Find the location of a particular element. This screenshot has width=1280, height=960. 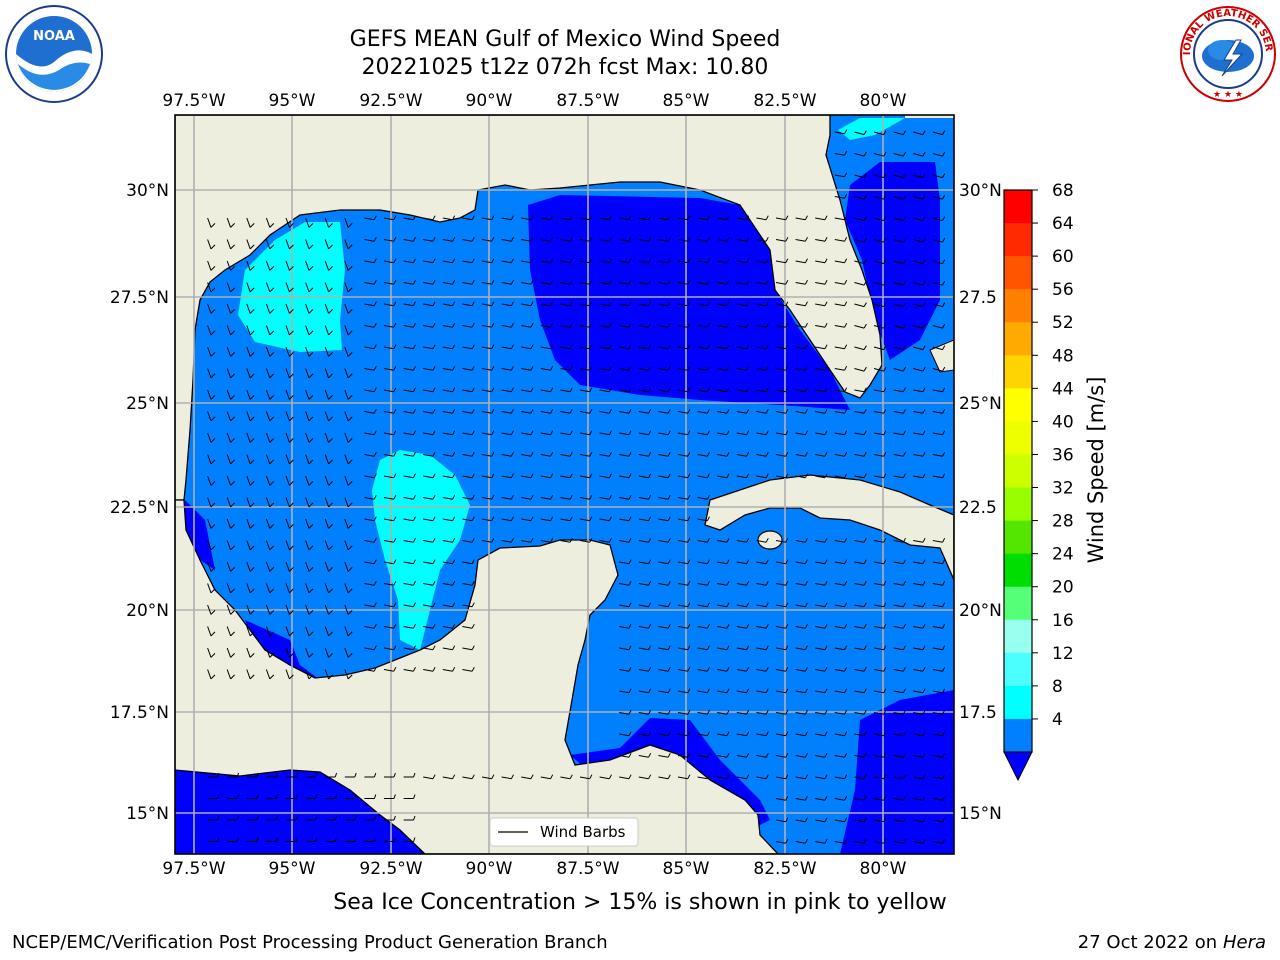

ocean-pacific is located at coordinates (300, 811).